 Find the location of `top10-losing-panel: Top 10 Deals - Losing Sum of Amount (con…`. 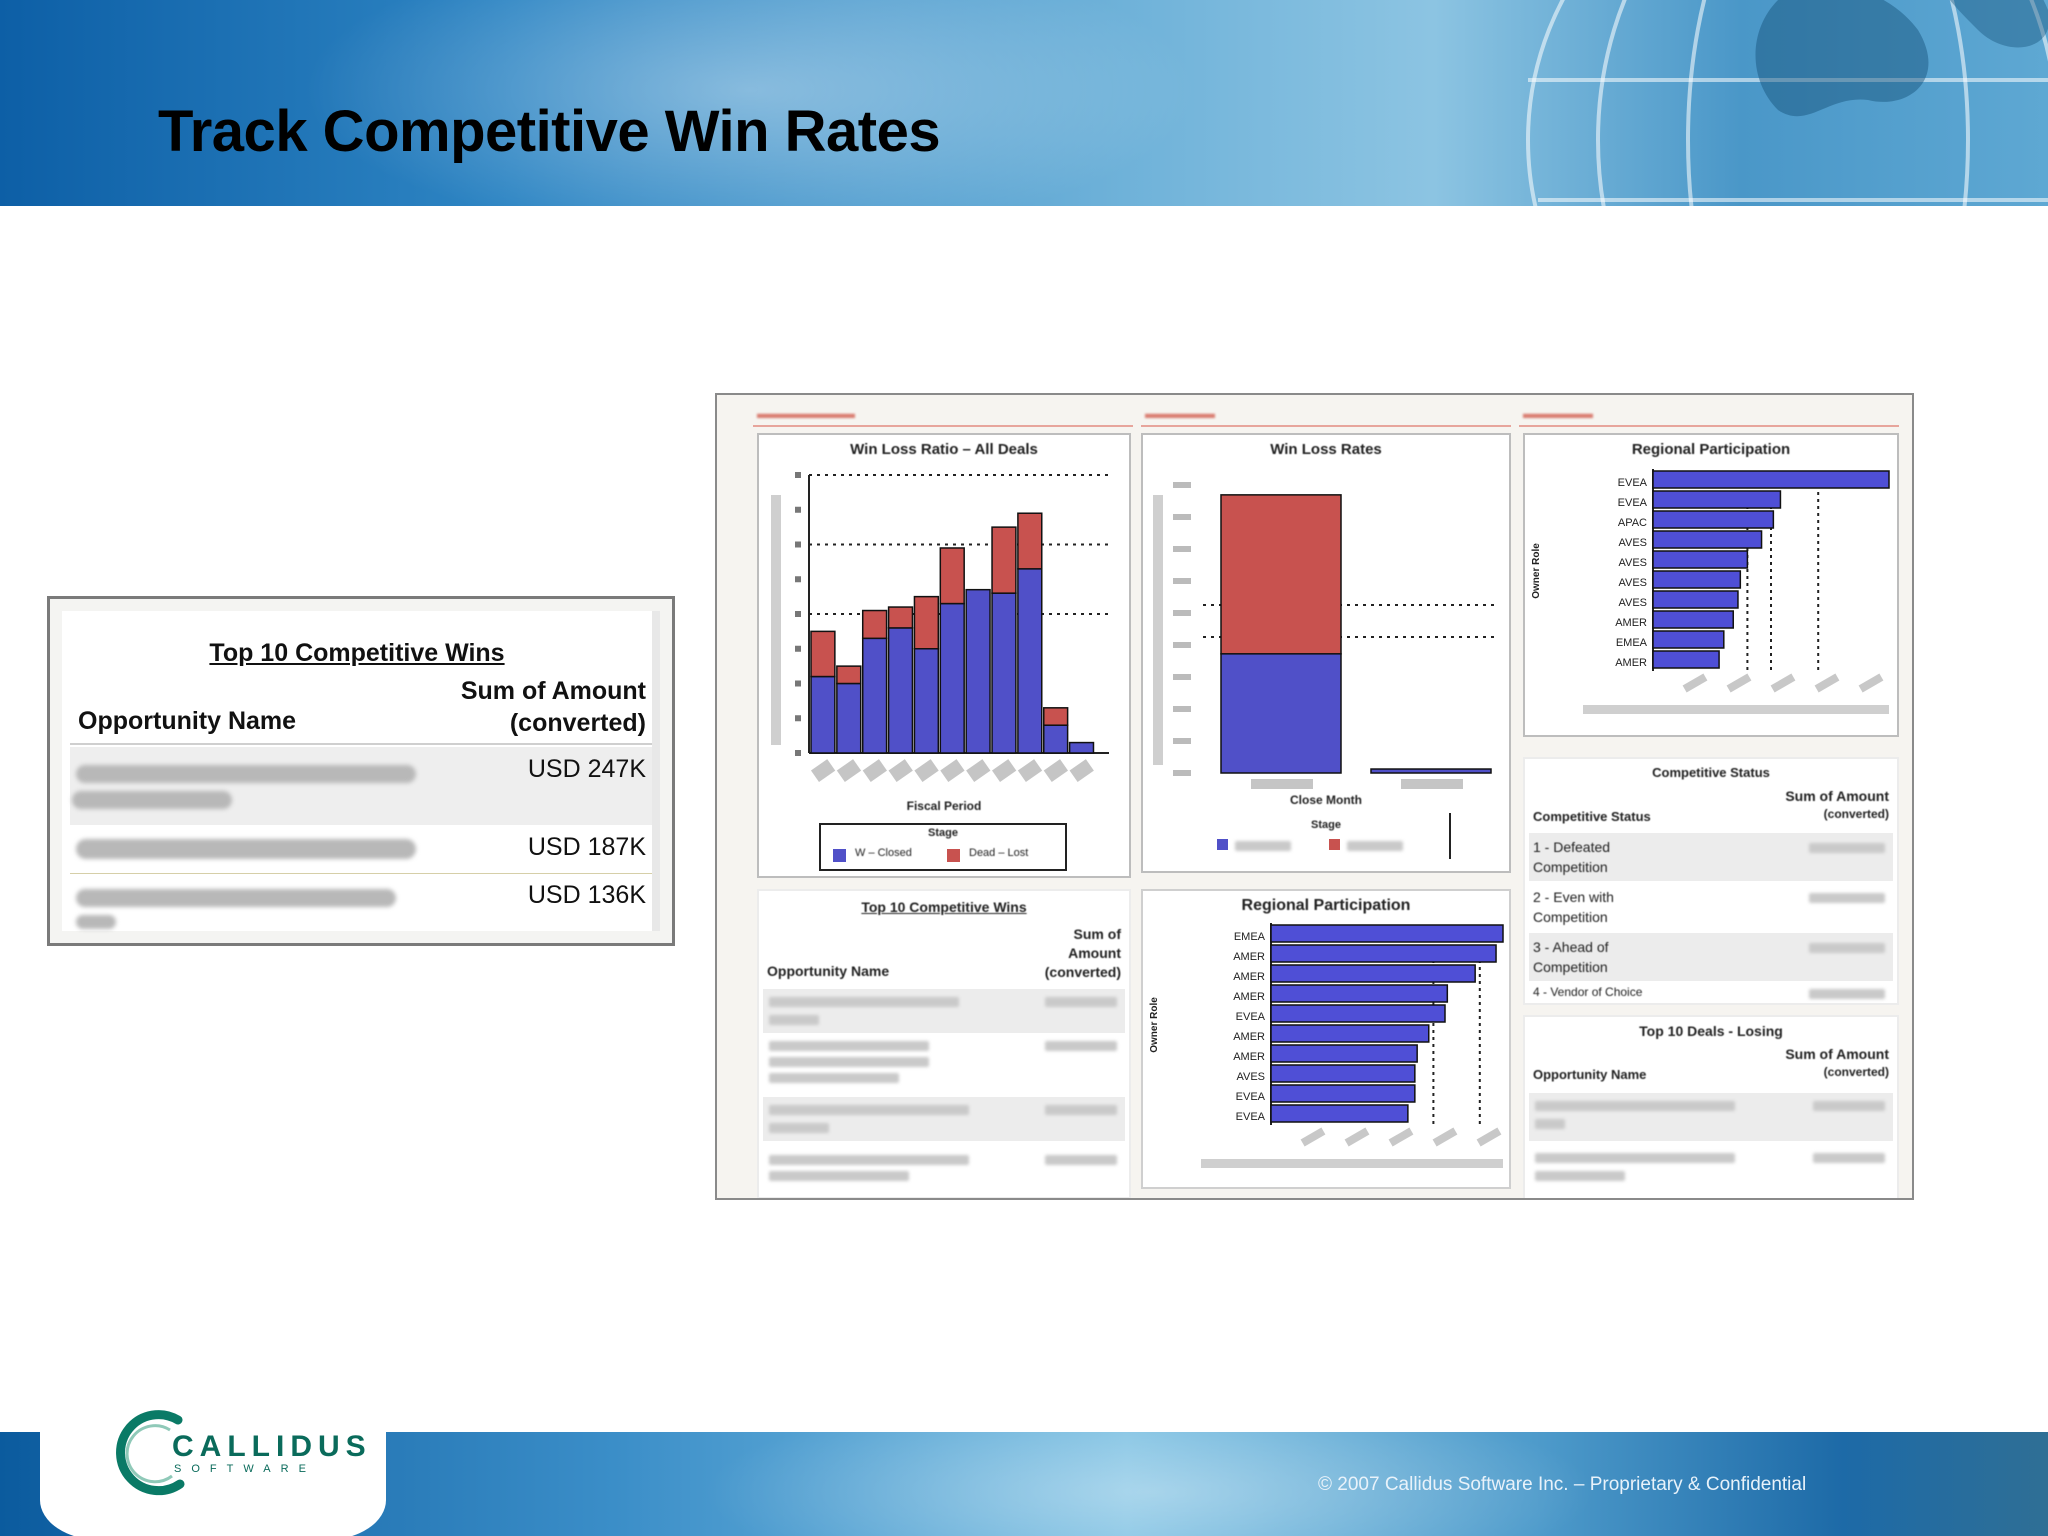

top10-losing-panel: Top 10 Deals - Losing Sum of Amount (con… is located at coordinates (1711, 1106).